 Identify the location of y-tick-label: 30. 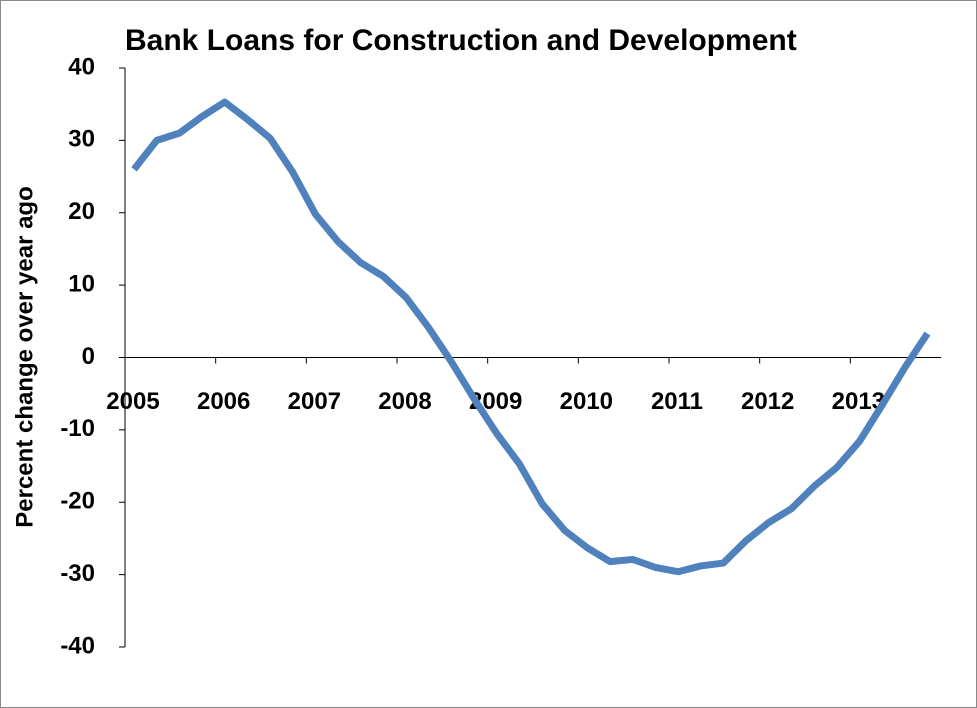
(81, 139).